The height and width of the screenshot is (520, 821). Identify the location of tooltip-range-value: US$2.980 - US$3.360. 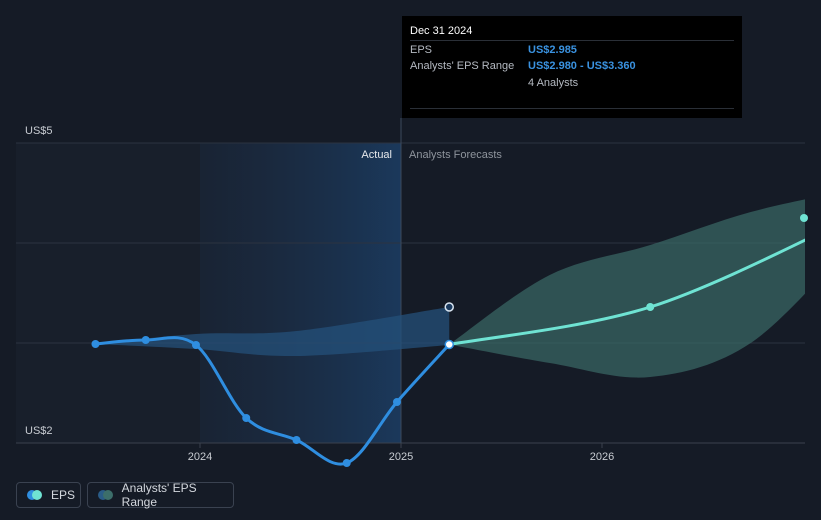
(582, 66).